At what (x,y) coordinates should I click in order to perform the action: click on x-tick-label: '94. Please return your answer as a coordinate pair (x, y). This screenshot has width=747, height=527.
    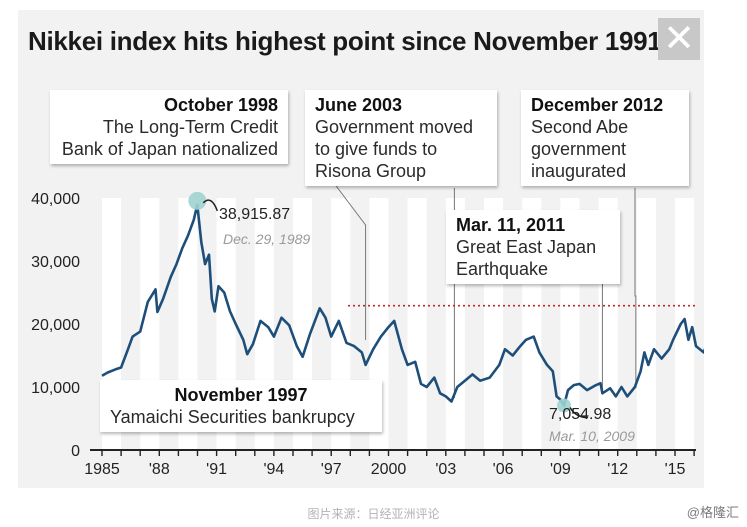
    Looking at the image, I should click on (273, 469).